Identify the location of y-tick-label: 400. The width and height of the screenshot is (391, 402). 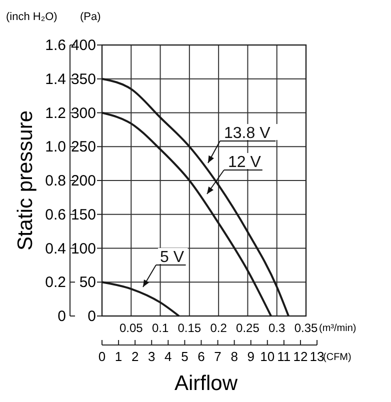
(83, 45).